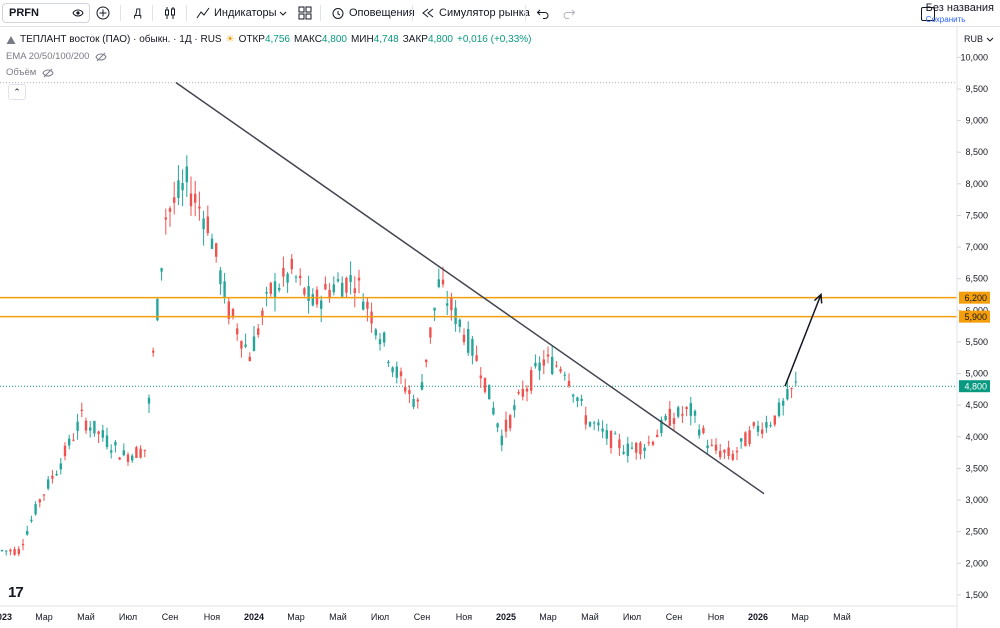  Describe the element at coordinates (254, 617) in the screenshot. I see `time-tick-label: 2024` at that location.